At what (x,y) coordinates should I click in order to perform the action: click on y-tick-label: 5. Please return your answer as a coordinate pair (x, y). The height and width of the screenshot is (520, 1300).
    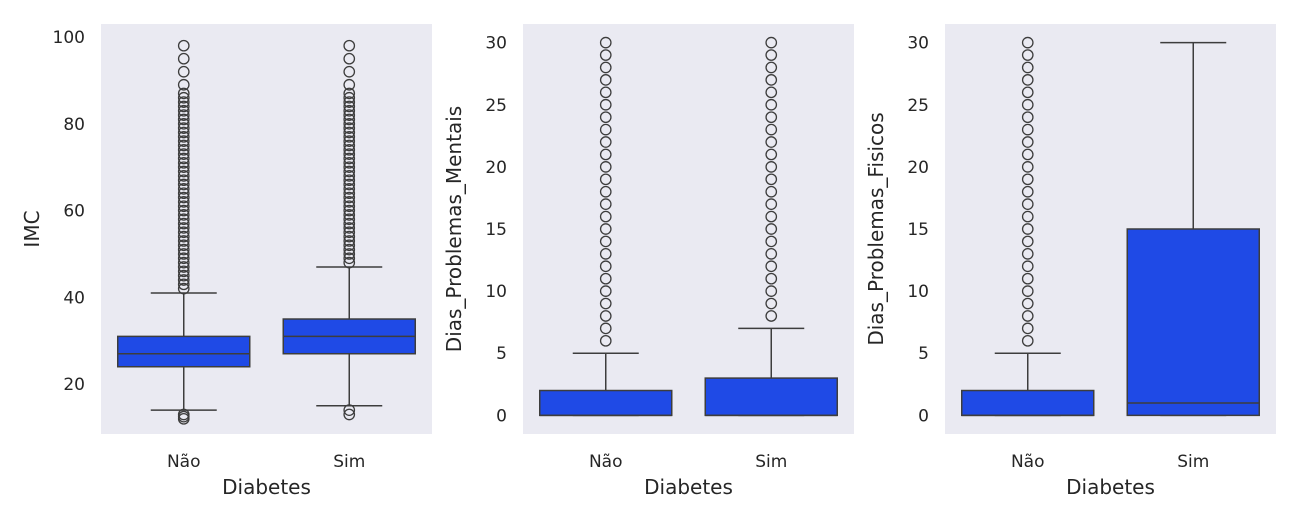
    Looking at the image, I should click on (923, 354).